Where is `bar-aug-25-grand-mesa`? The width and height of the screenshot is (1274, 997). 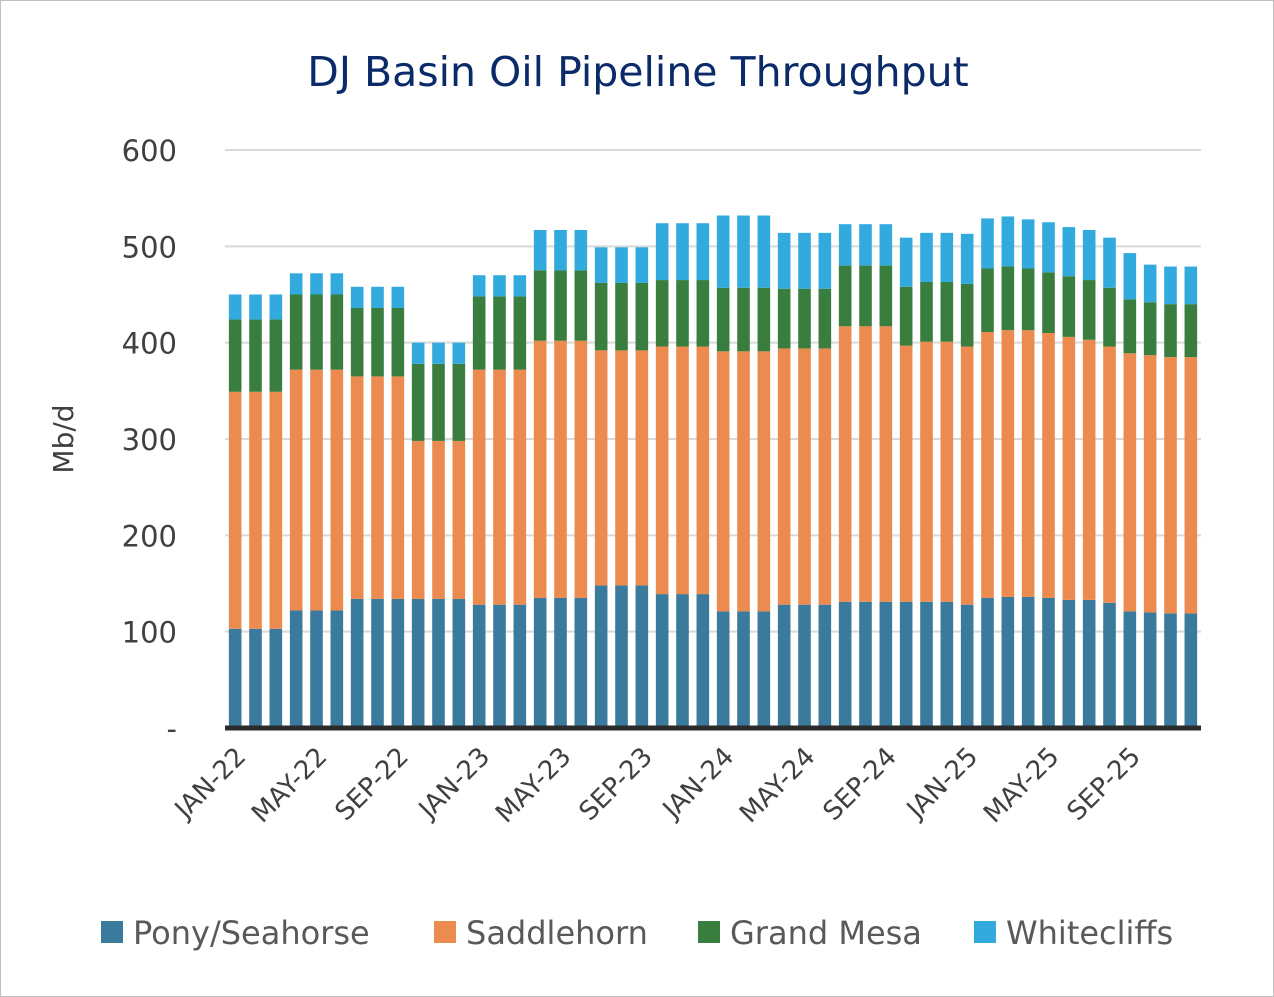 bar-aug-25-grand-mesa is located at coordinates (1109, 317).